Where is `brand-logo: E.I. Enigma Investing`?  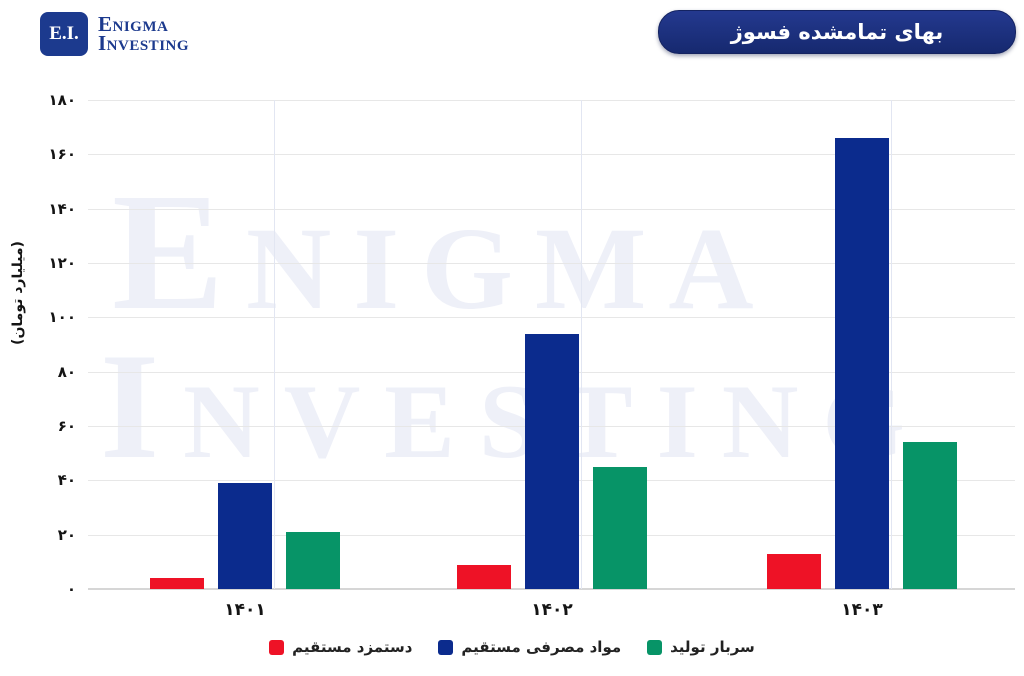 brand-logo: E.I. Enigma Investing is located at coordinates (114, 34).